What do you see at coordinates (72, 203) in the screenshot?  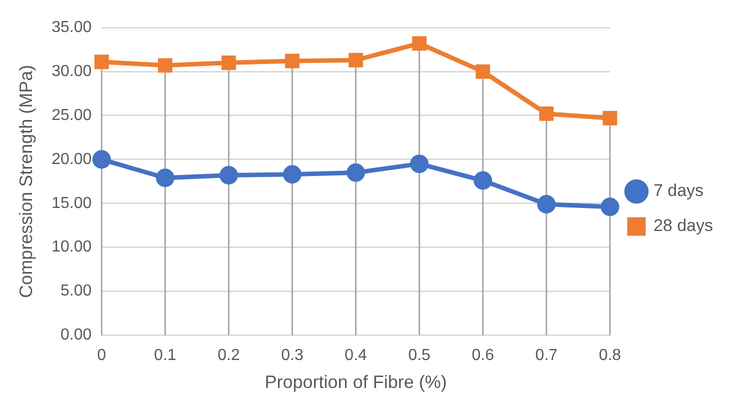 I see `y-tick-label: 15.00` at bounding box center [72, 203].